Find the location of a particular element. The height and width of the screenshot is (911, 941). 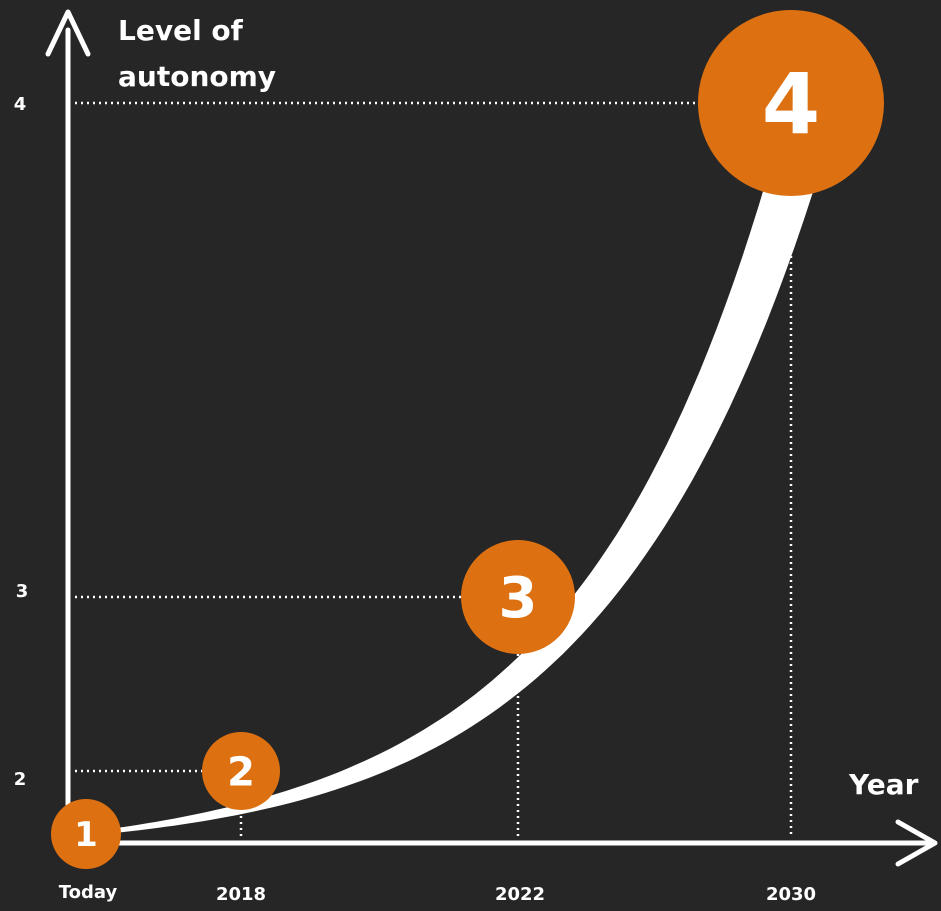

data-point-4: 4 is located at coordinates (791, 103).